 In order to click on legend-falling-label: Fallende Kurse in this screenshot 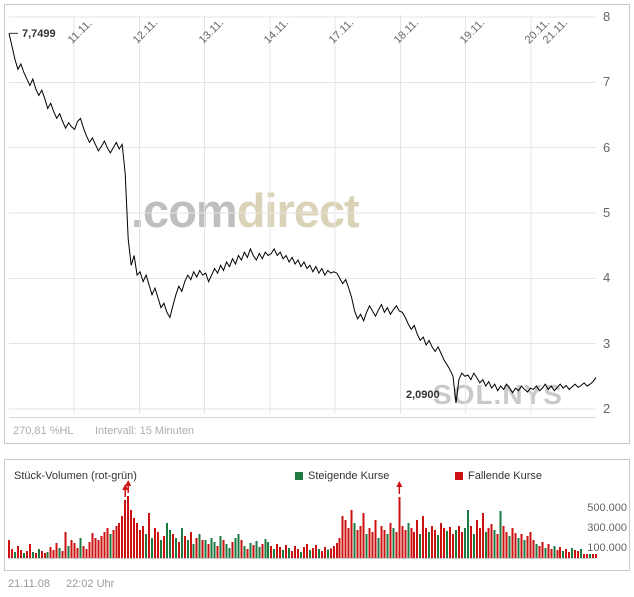, I will do `click(505, 476)`.